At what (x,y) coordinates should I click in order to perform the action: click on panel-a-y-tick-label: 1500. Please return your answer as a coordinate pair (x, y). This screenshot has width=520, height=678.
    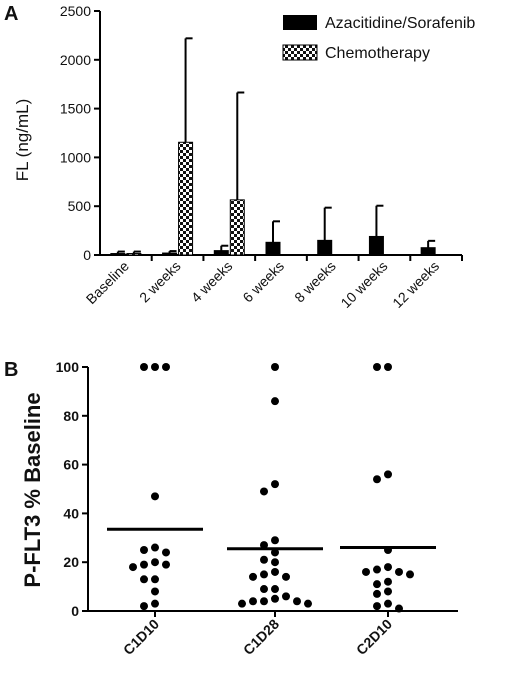
    Looking at the image, I should click on (75, 109).